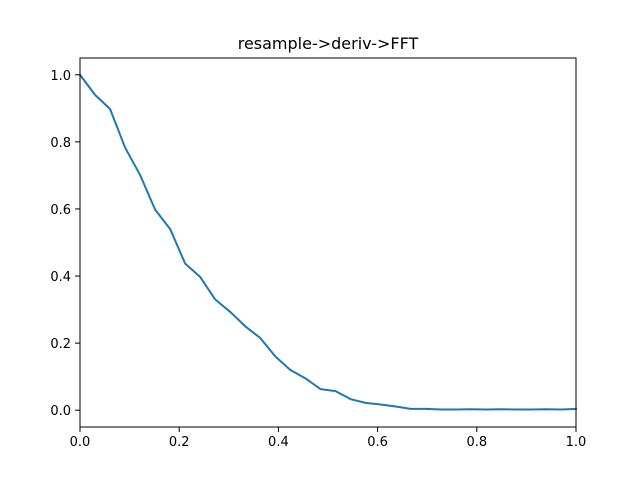 Image resolution: width=640 pixels, height=480 pixels. I want to click on x-tick-label: 0.0, so click(80, 442).